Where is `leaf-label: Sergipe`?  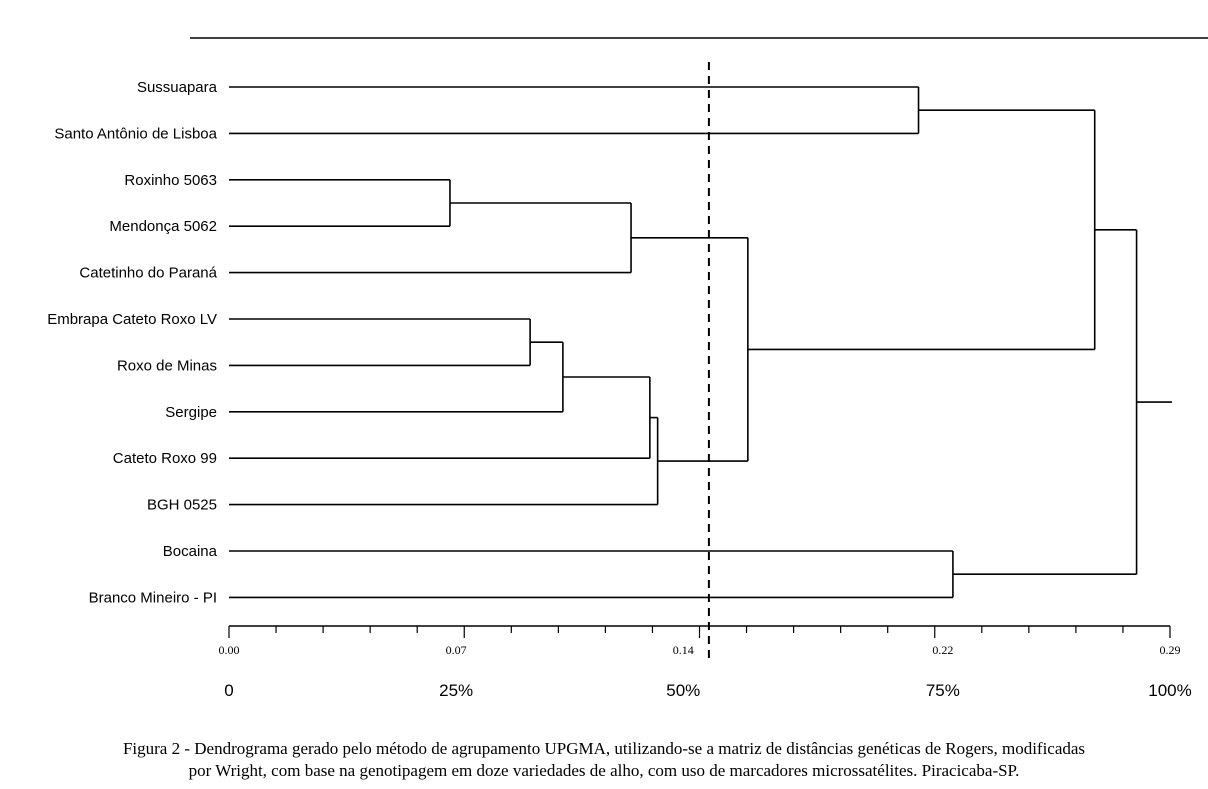 leaf-label: Sergipe is located at coordinates (191, 412).